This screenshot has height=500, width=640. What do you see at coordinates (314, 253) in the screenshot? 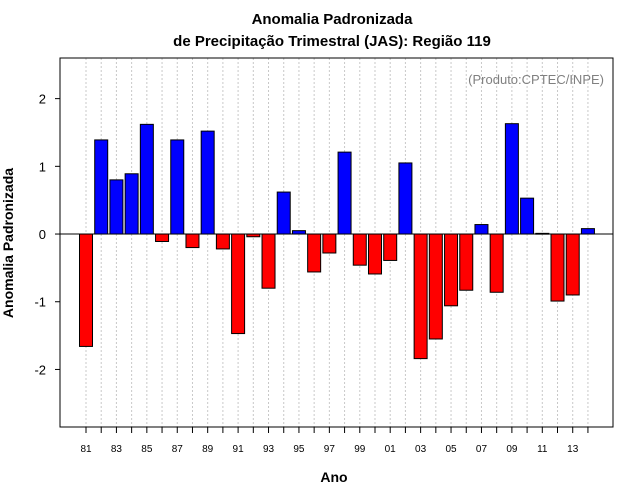
I see `bar-1996` at bounding box center [314, 253].